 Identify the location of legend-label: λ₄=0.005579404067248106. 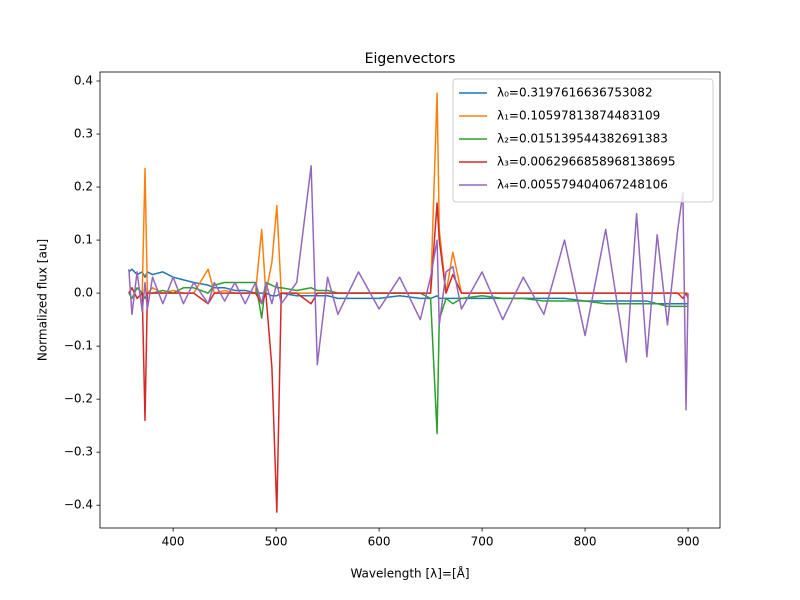
(582, 185).